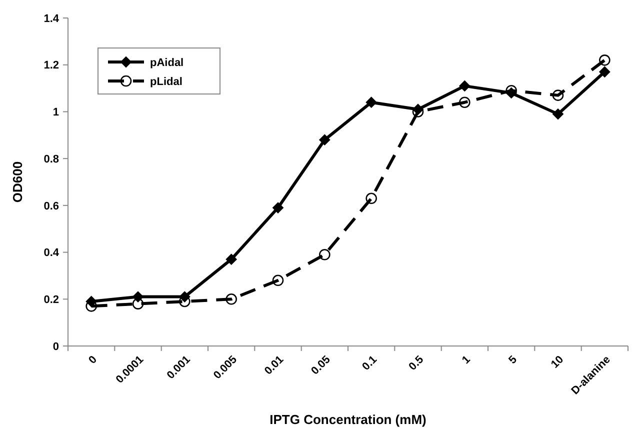  I want to click on y-tick-label: 0.2, so click(51, 300).